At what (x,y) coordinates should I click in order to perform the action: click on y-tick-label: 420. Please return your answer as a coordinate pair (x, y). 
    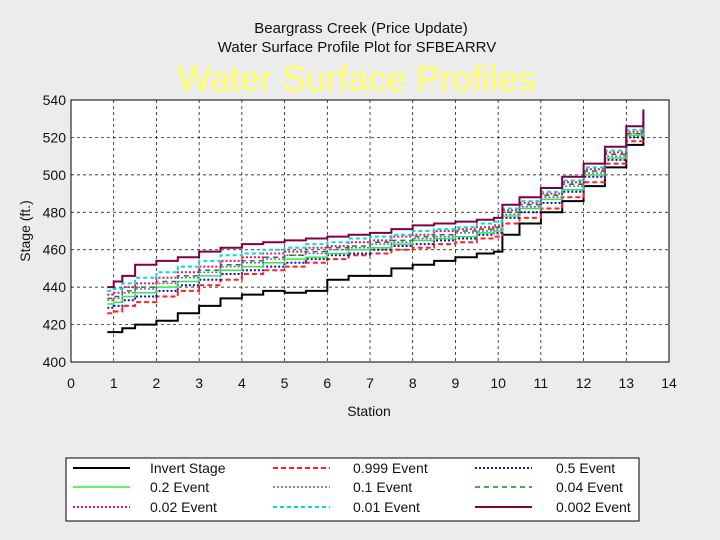
    Looking at the image, I should click on (55, 325).